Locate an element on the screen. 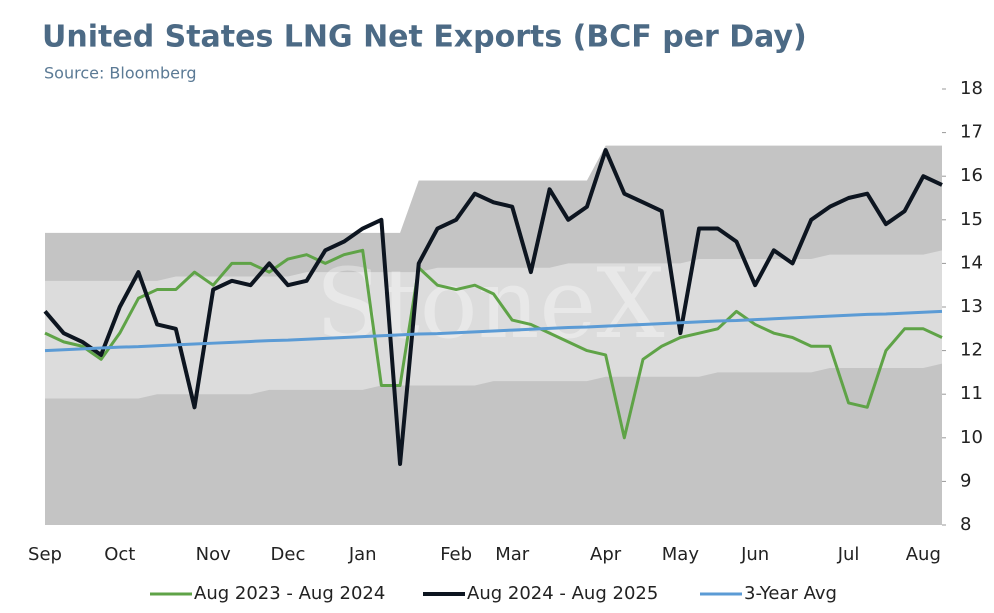 The image size is (994, 613). watermark: StoneX is located at coordinates (489, 304).